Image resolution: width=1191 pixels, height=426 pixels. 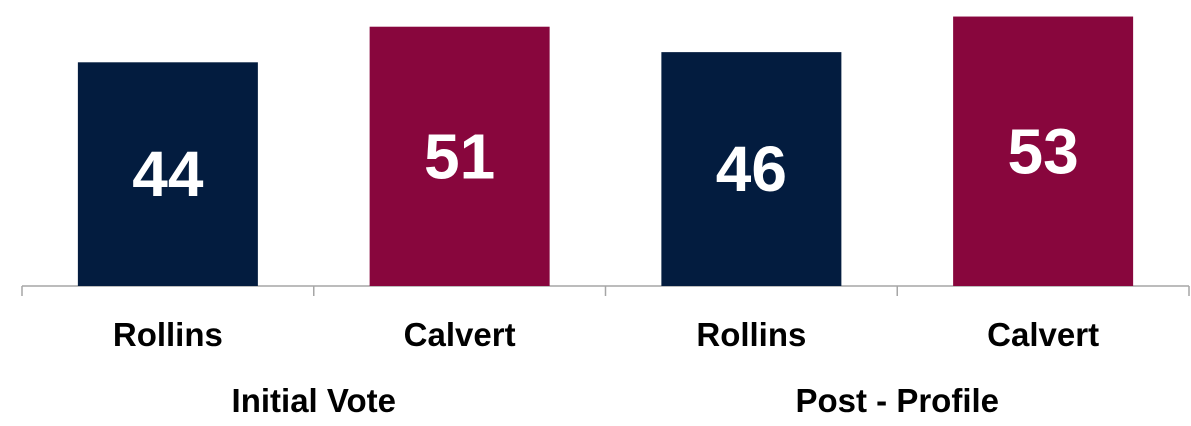 I want to click on bar-value-label: 51, so click(x=459, y=156).